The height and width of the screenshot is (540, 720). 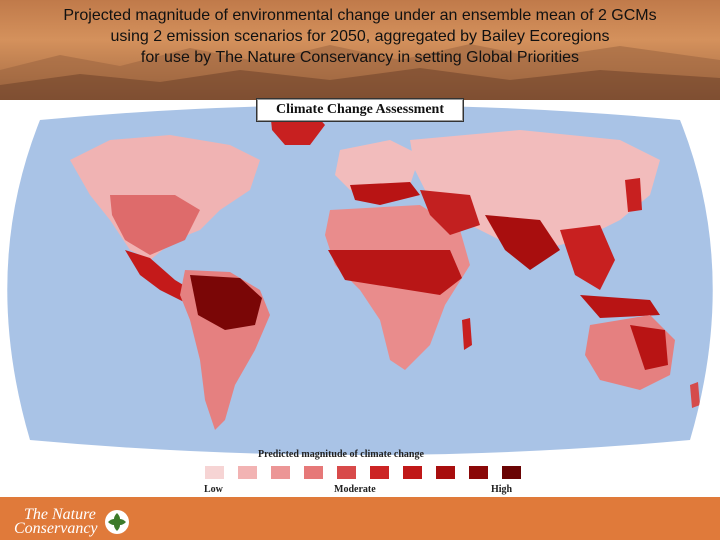 What do you see at coordinates (620, 306) in the screenshot?
I see `indonesia` at bounding box center [620, 306].